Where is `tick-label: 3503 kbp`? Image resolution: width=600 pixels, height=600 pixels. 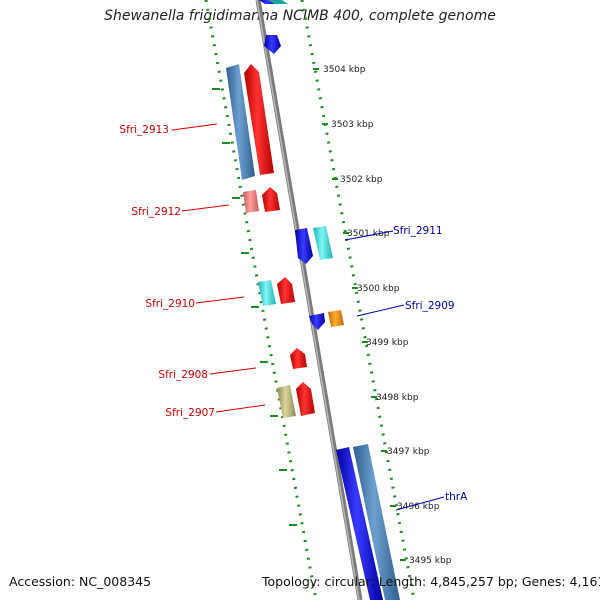 tick-label: 3503 kbp is located at coordinates (352, 125).